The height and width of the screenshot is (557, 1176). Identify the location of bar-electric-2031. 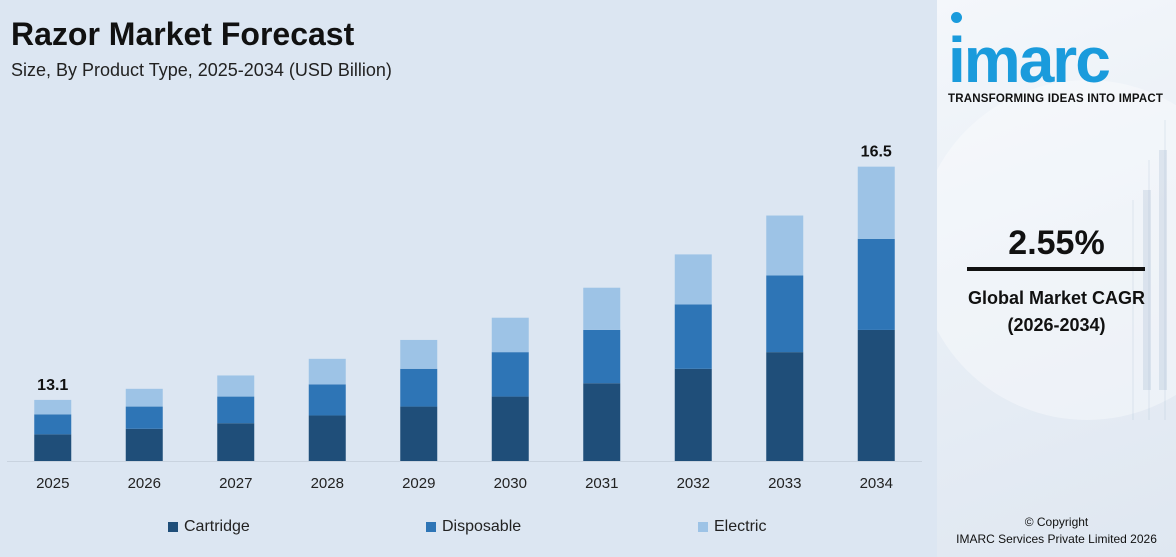
(602, 308).